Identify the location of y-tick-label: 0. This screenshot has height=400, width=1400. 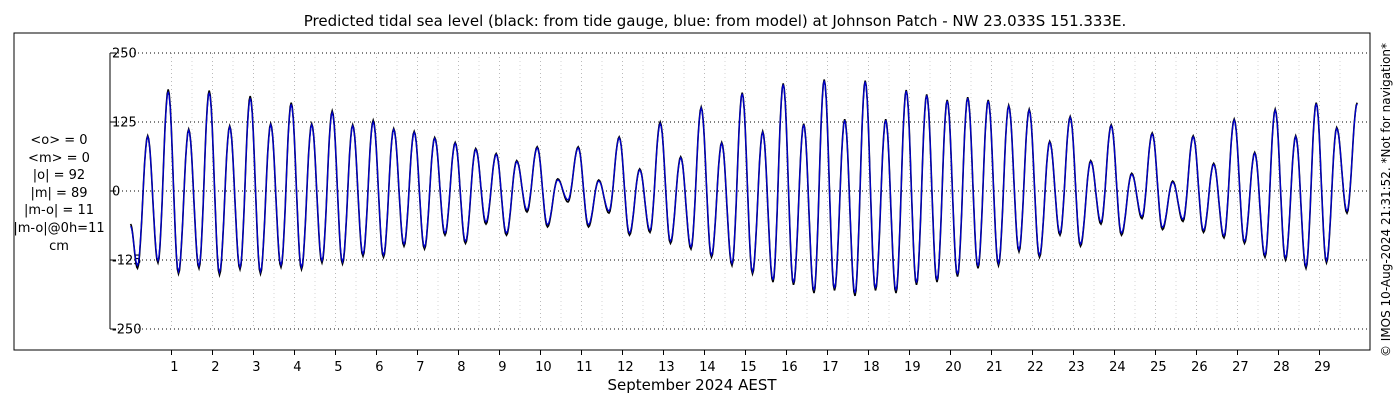
(116, 192).